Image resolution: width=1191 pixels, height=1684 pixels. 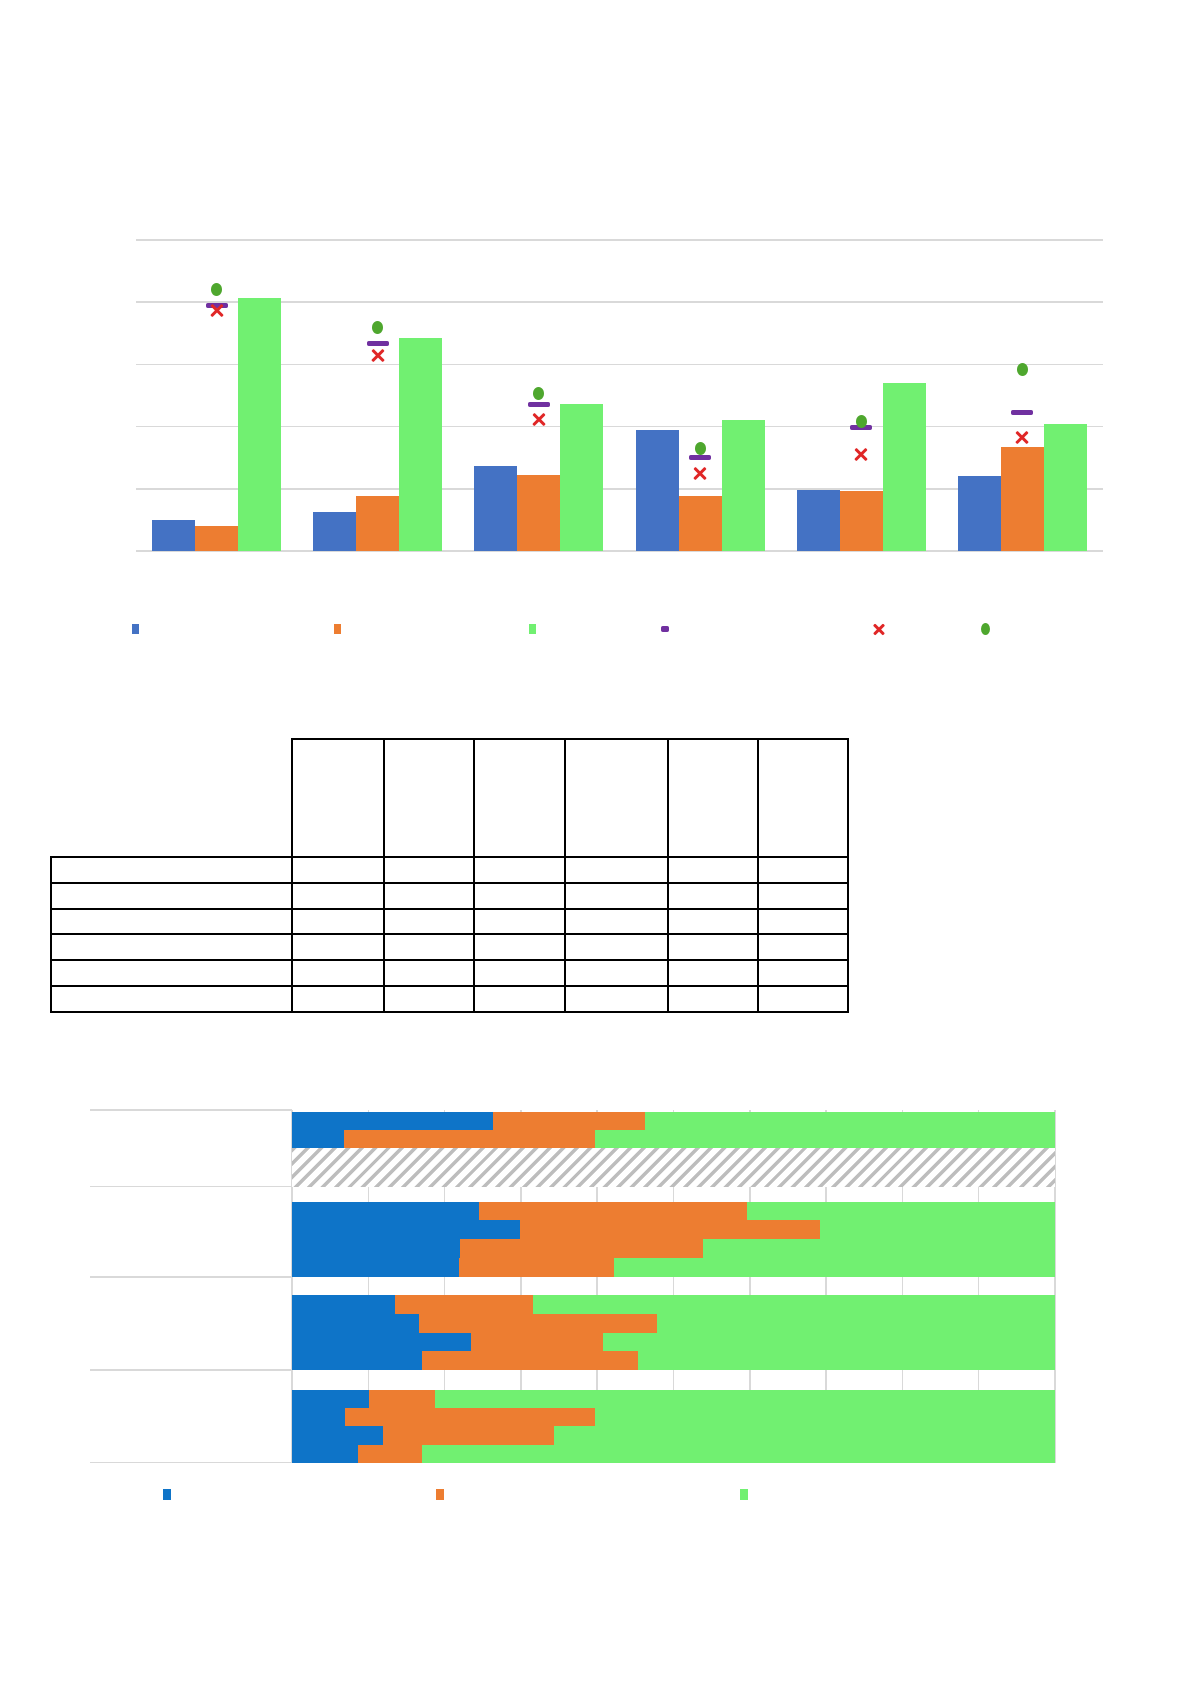 What do you see at coordinates (665, 629) in the screenshot?
I see `legend-dash-swatch` at bounding box center [665, 629].